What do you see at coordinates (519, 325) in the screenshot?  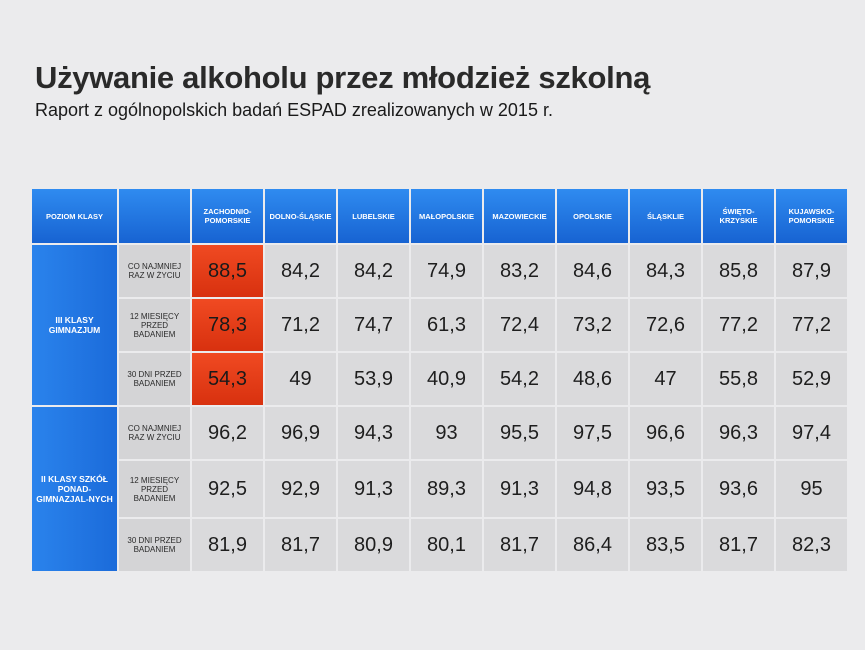 I see `table-cell: 72,4` at bounding box center [519, 325].